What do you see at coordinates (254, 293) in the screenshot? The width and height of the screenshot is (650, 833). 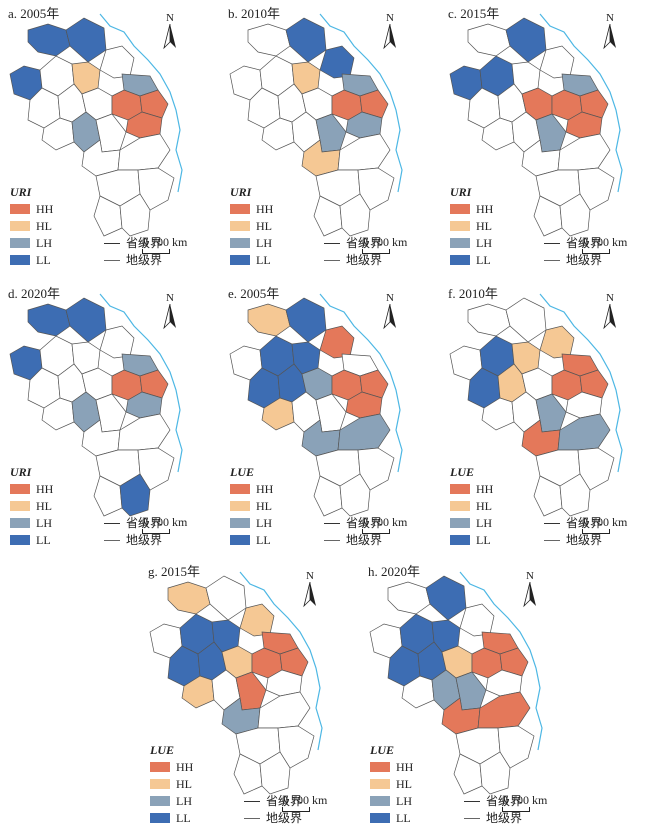 I see `panel-title: e. 2005年` at bounding box center [254, 293].